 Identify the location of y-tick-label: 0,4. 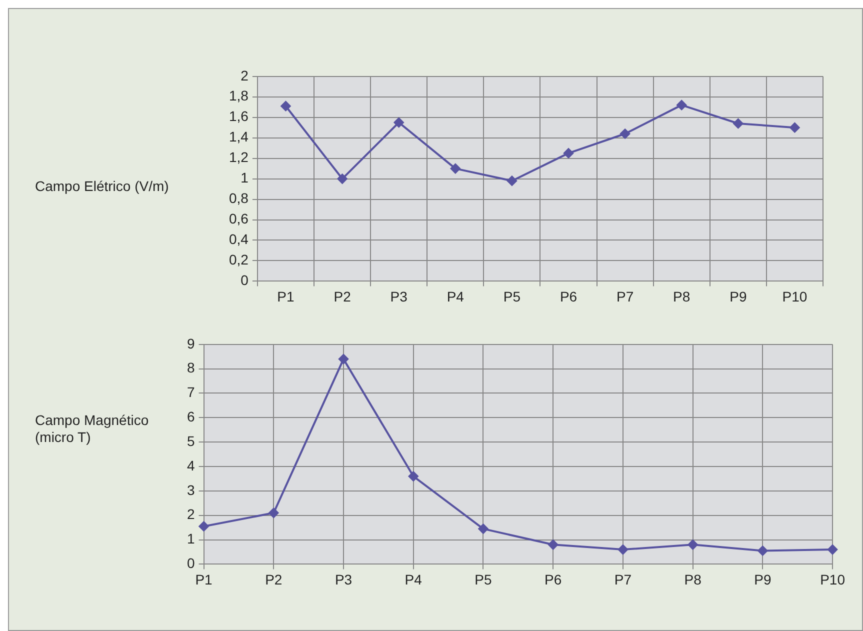
(238, 239).